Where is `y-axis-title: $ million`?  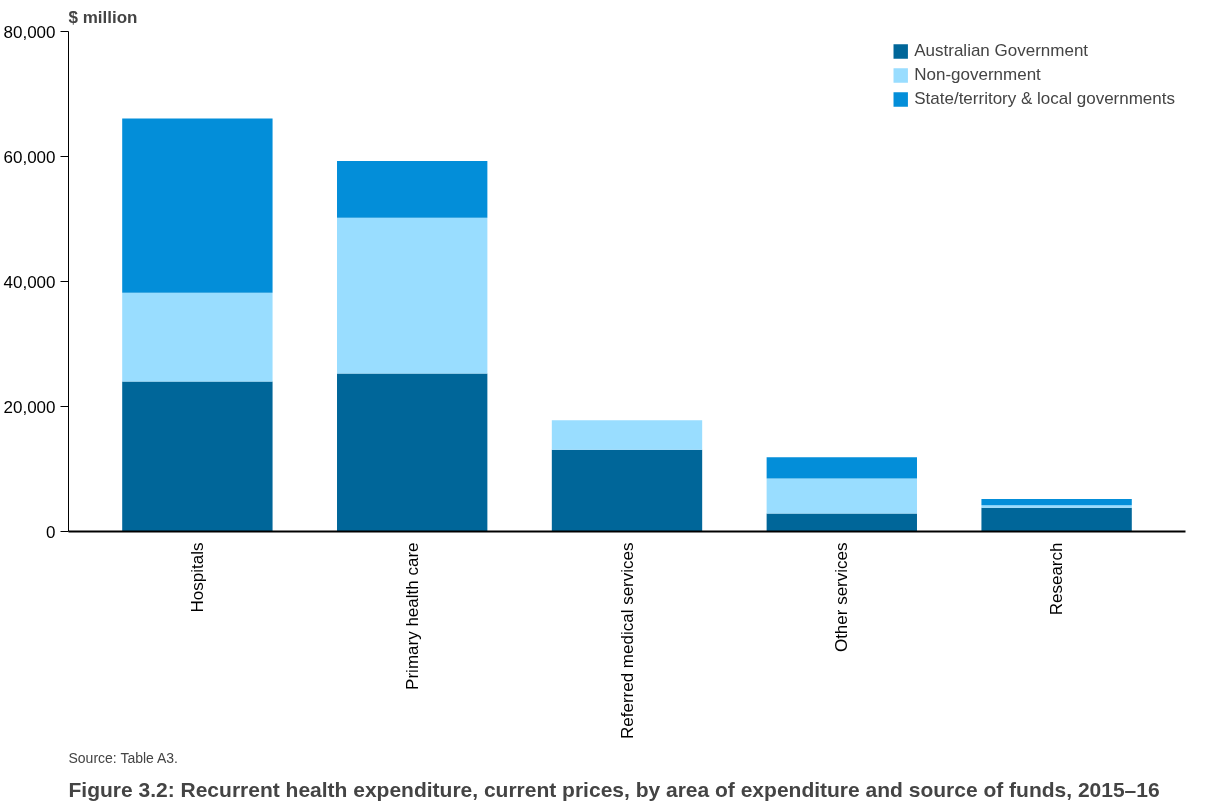
y-axis-title: $ million is located at coordinates (103, 17).